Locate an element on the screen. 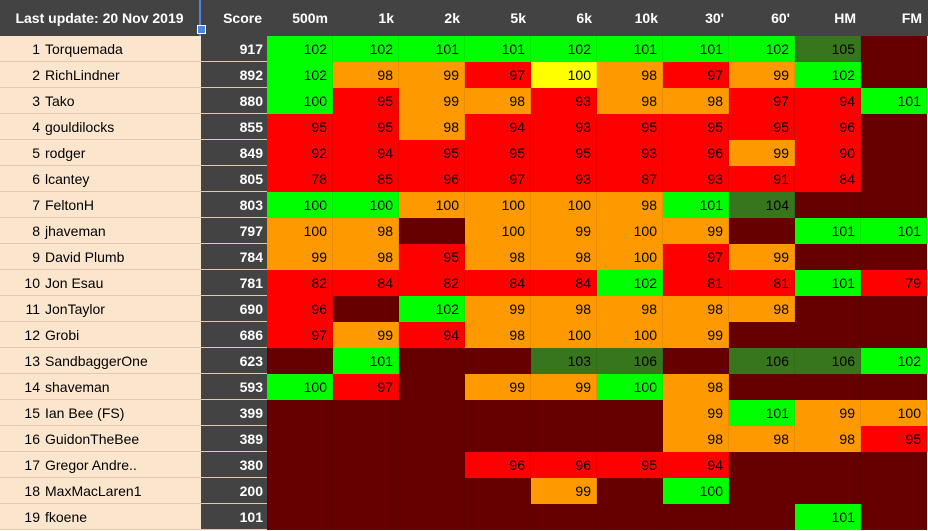 The height and width of the screenshot is (531, 928). event-header: 2k is located at coordinates (452, 18).